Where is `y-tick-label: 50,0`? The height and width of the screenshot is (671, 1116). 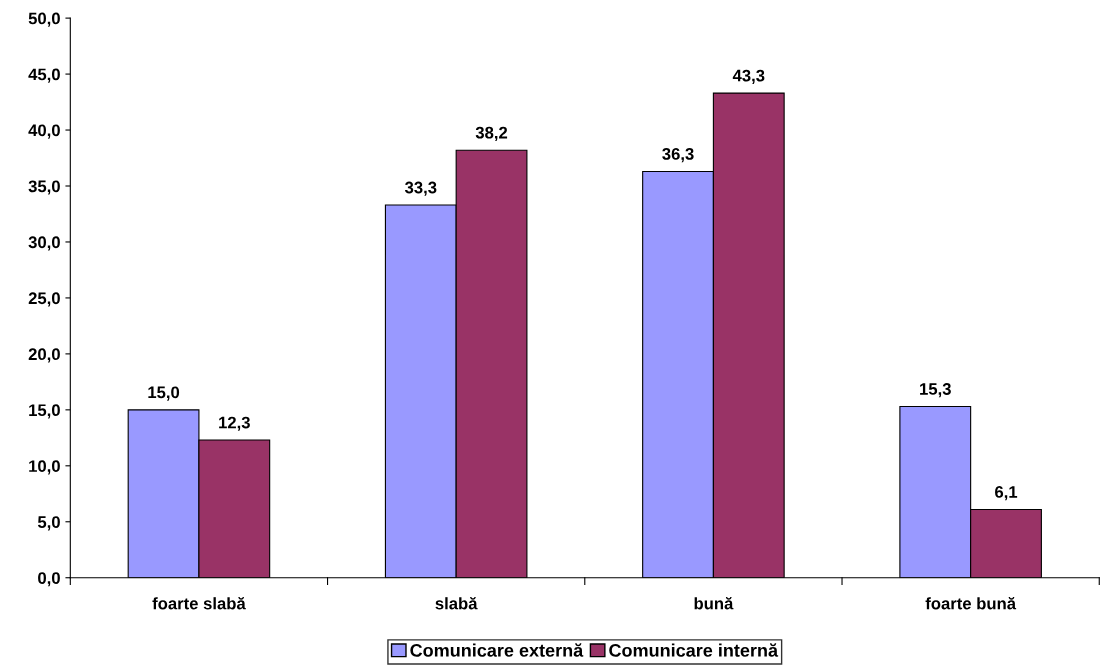
y-tick-label: 50,0 is located at coordinates (44, 19).